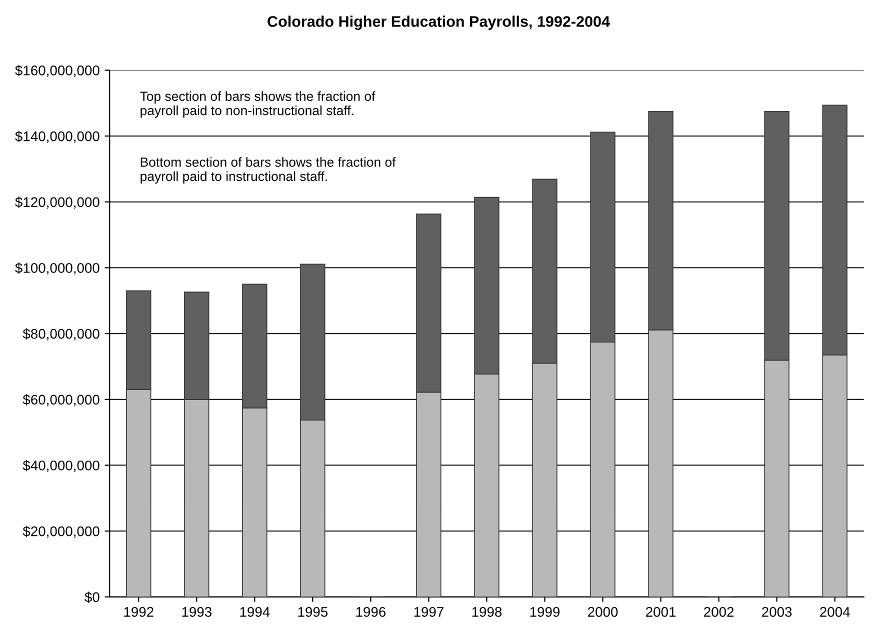 The image size is (877, 627). What do you see at coordinates (61, 466) in the screenshot?
I see `y-tick-label: $40,000,000` at bounding box center [61, 466].